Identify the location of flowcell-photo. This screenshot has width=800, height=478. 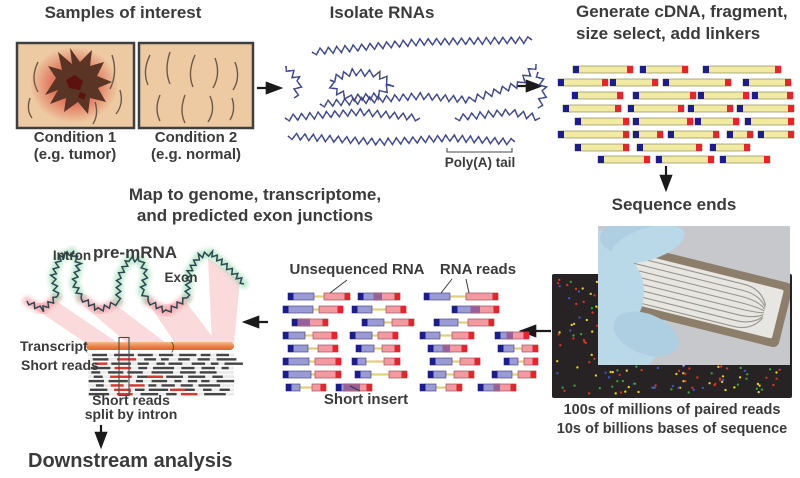
(694, 295).